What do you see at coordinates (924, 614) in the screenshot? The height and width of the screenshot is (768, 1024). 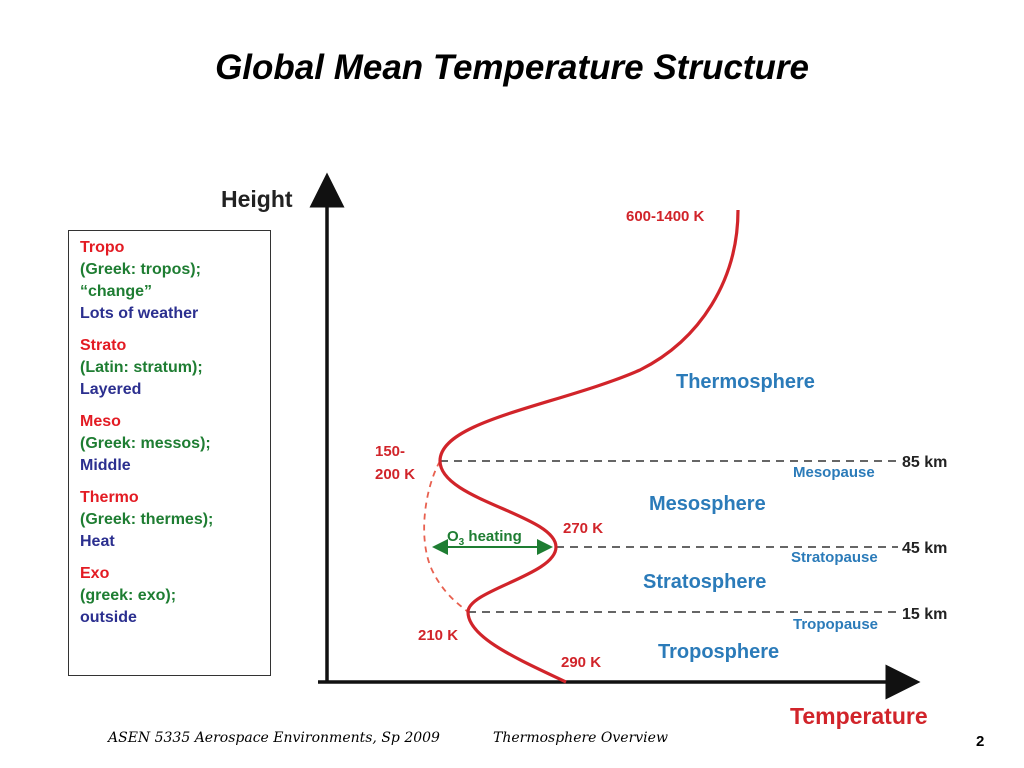 I see `tropopause-height-label: 15 km` at bounding box center [924, 614].